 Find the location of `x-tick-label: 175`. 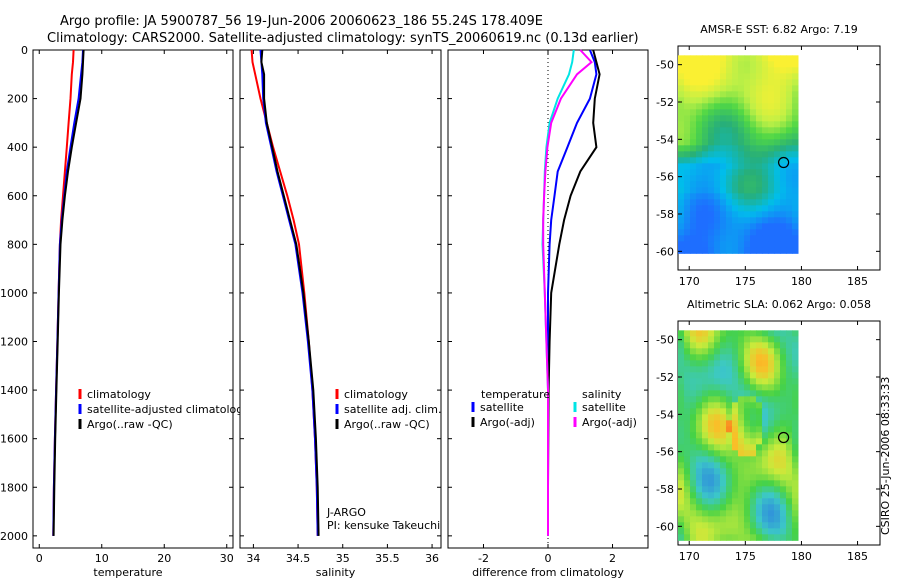

x-tick-label: 175 is located at coordinates (745, 556).